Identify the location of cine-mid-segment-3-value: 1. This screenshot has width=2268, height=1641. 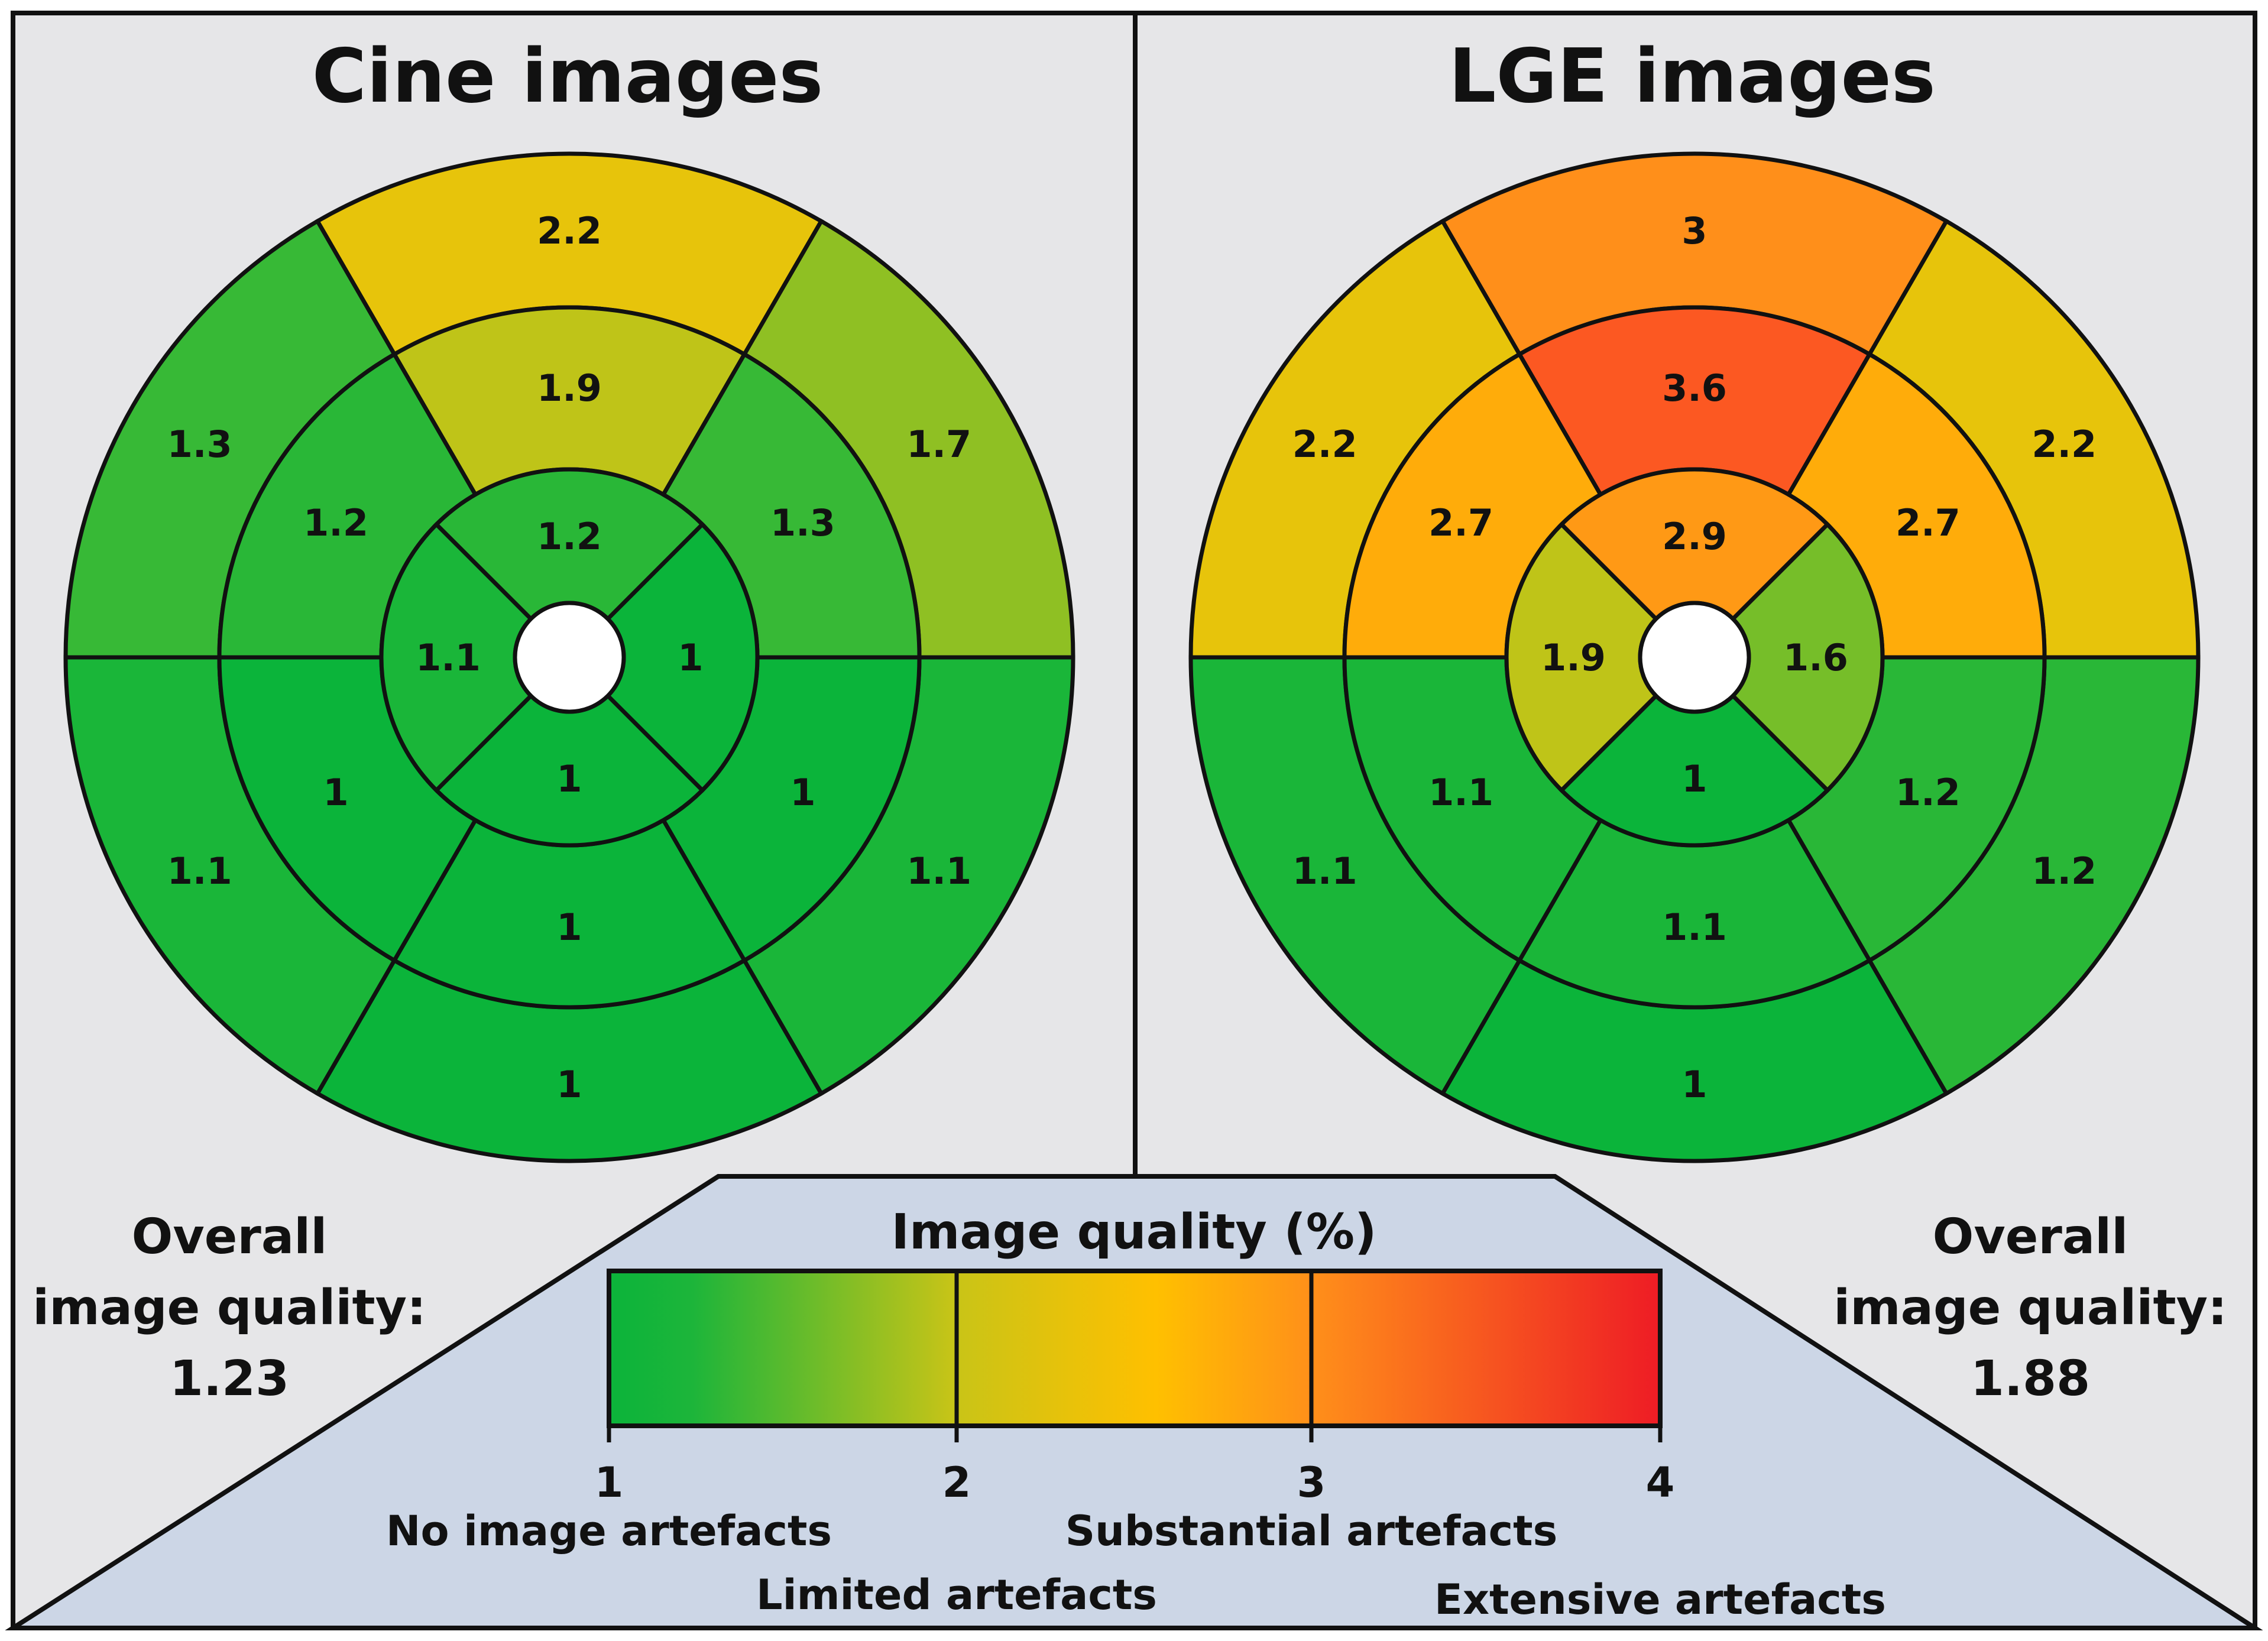
(802, 792).